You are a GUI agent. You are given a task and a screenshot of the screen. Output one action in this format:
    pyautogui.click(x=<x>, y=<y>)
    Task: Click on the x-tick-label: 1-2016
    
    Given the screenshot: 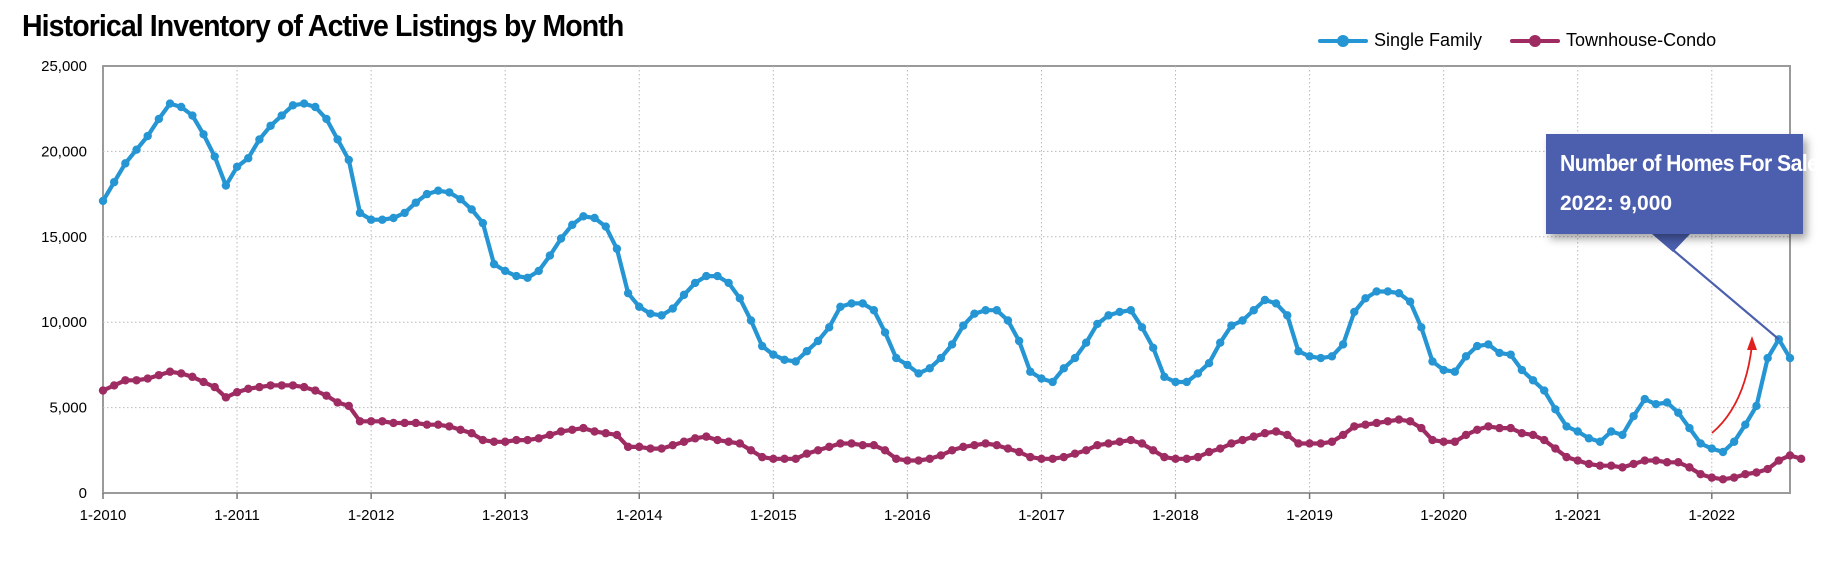 What is the action you would take?
    pyautogui.click(x=907, y=515)
    